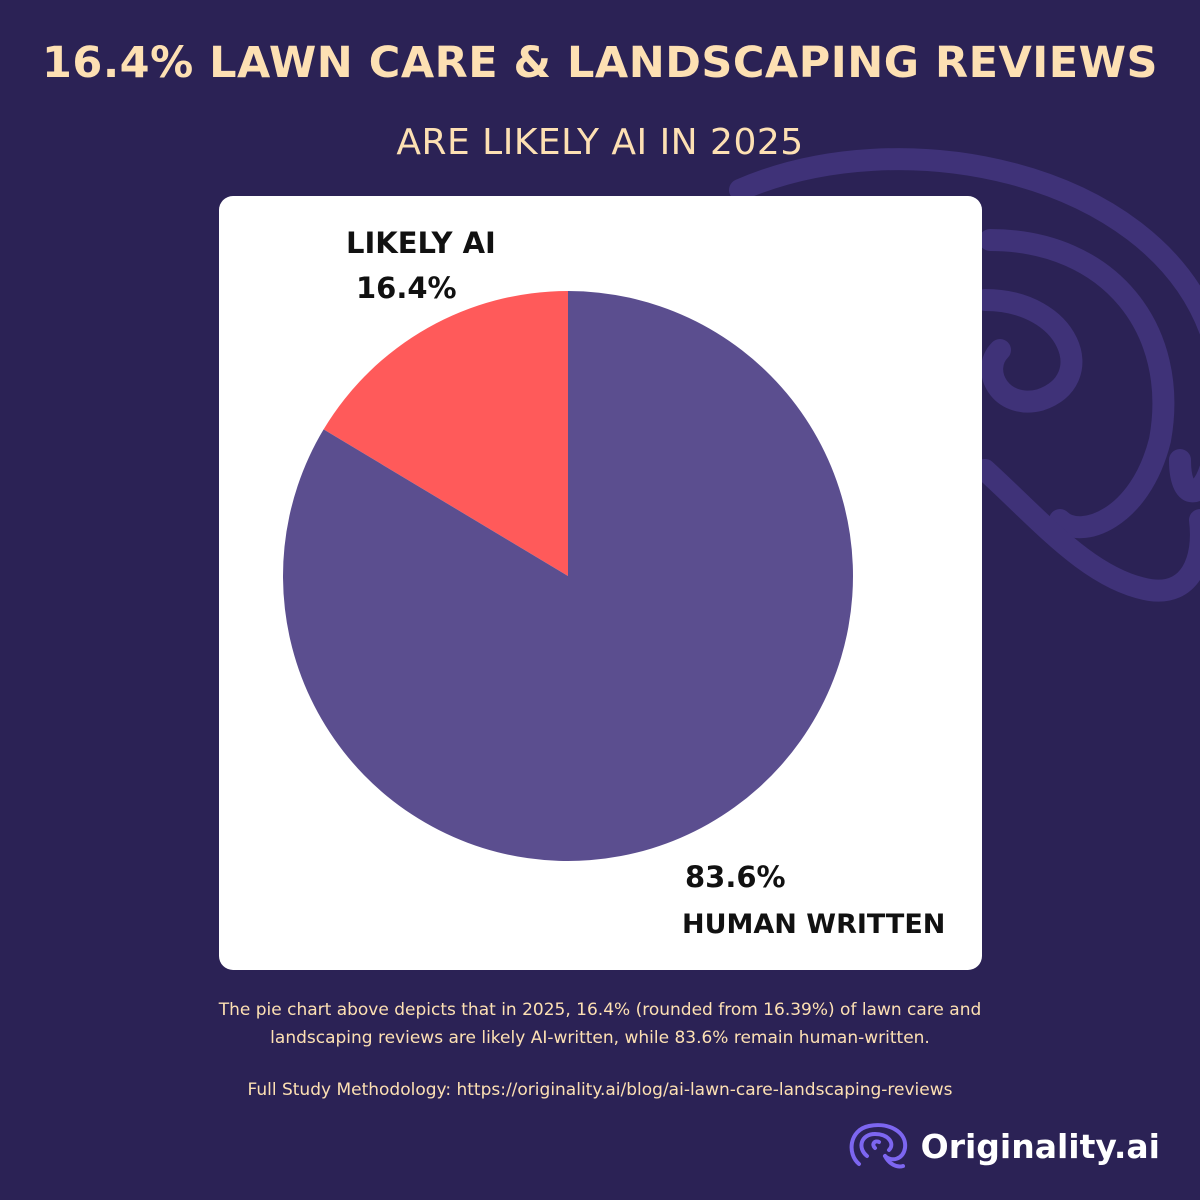 Image resolution: width=1200 pixels, height=1200 pixels. Describe the element at coordinates (445, 433) in the screenshot. I see `pie-slice-likely-ai` at that location.